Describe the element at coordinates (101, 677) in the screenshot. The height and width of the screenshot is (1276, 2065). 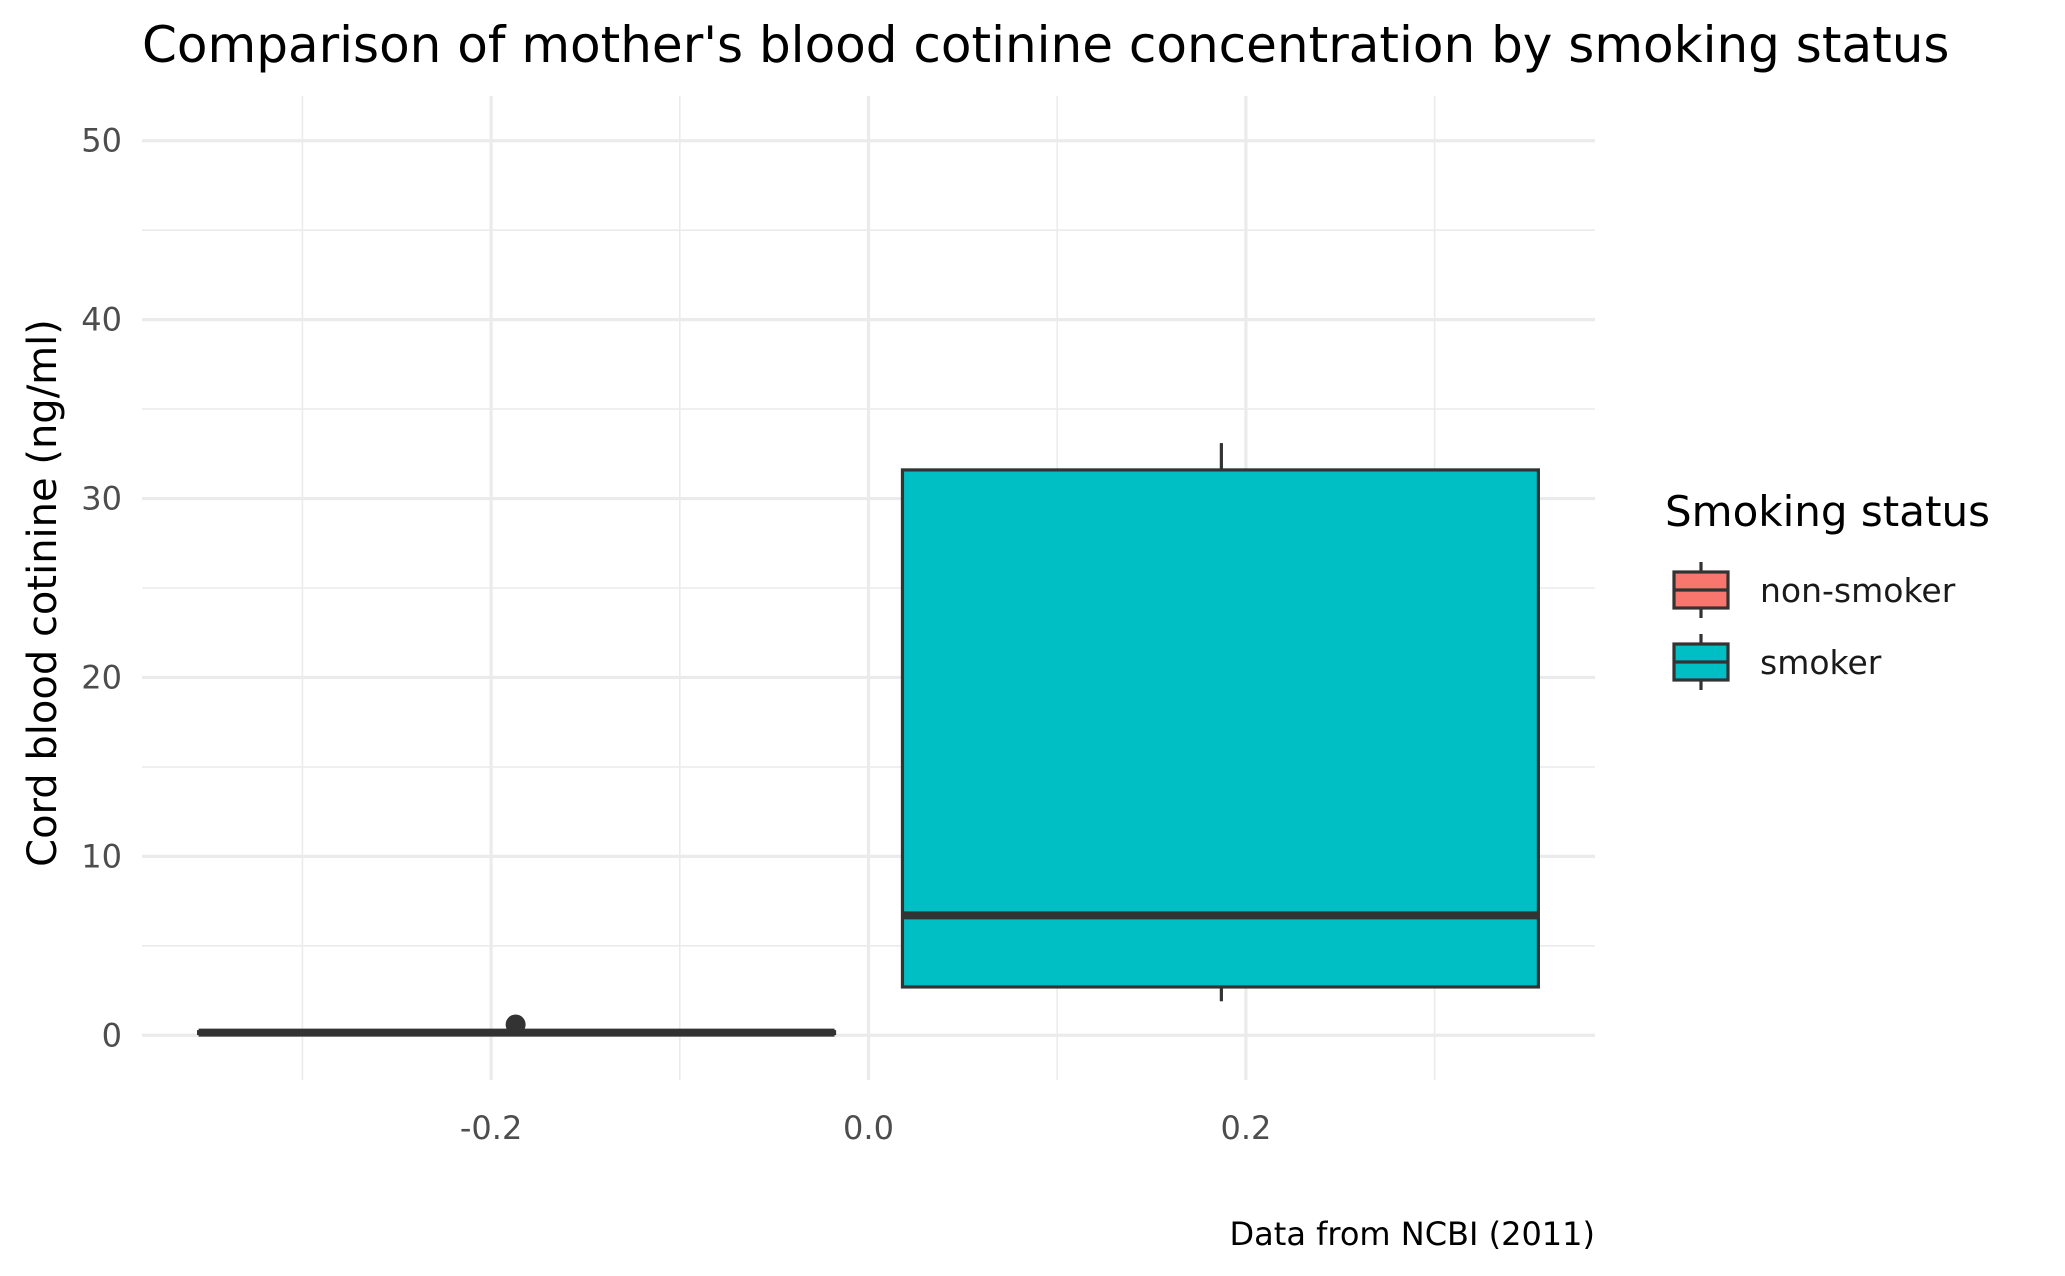
I see `y-tick-label: 20` at that location.